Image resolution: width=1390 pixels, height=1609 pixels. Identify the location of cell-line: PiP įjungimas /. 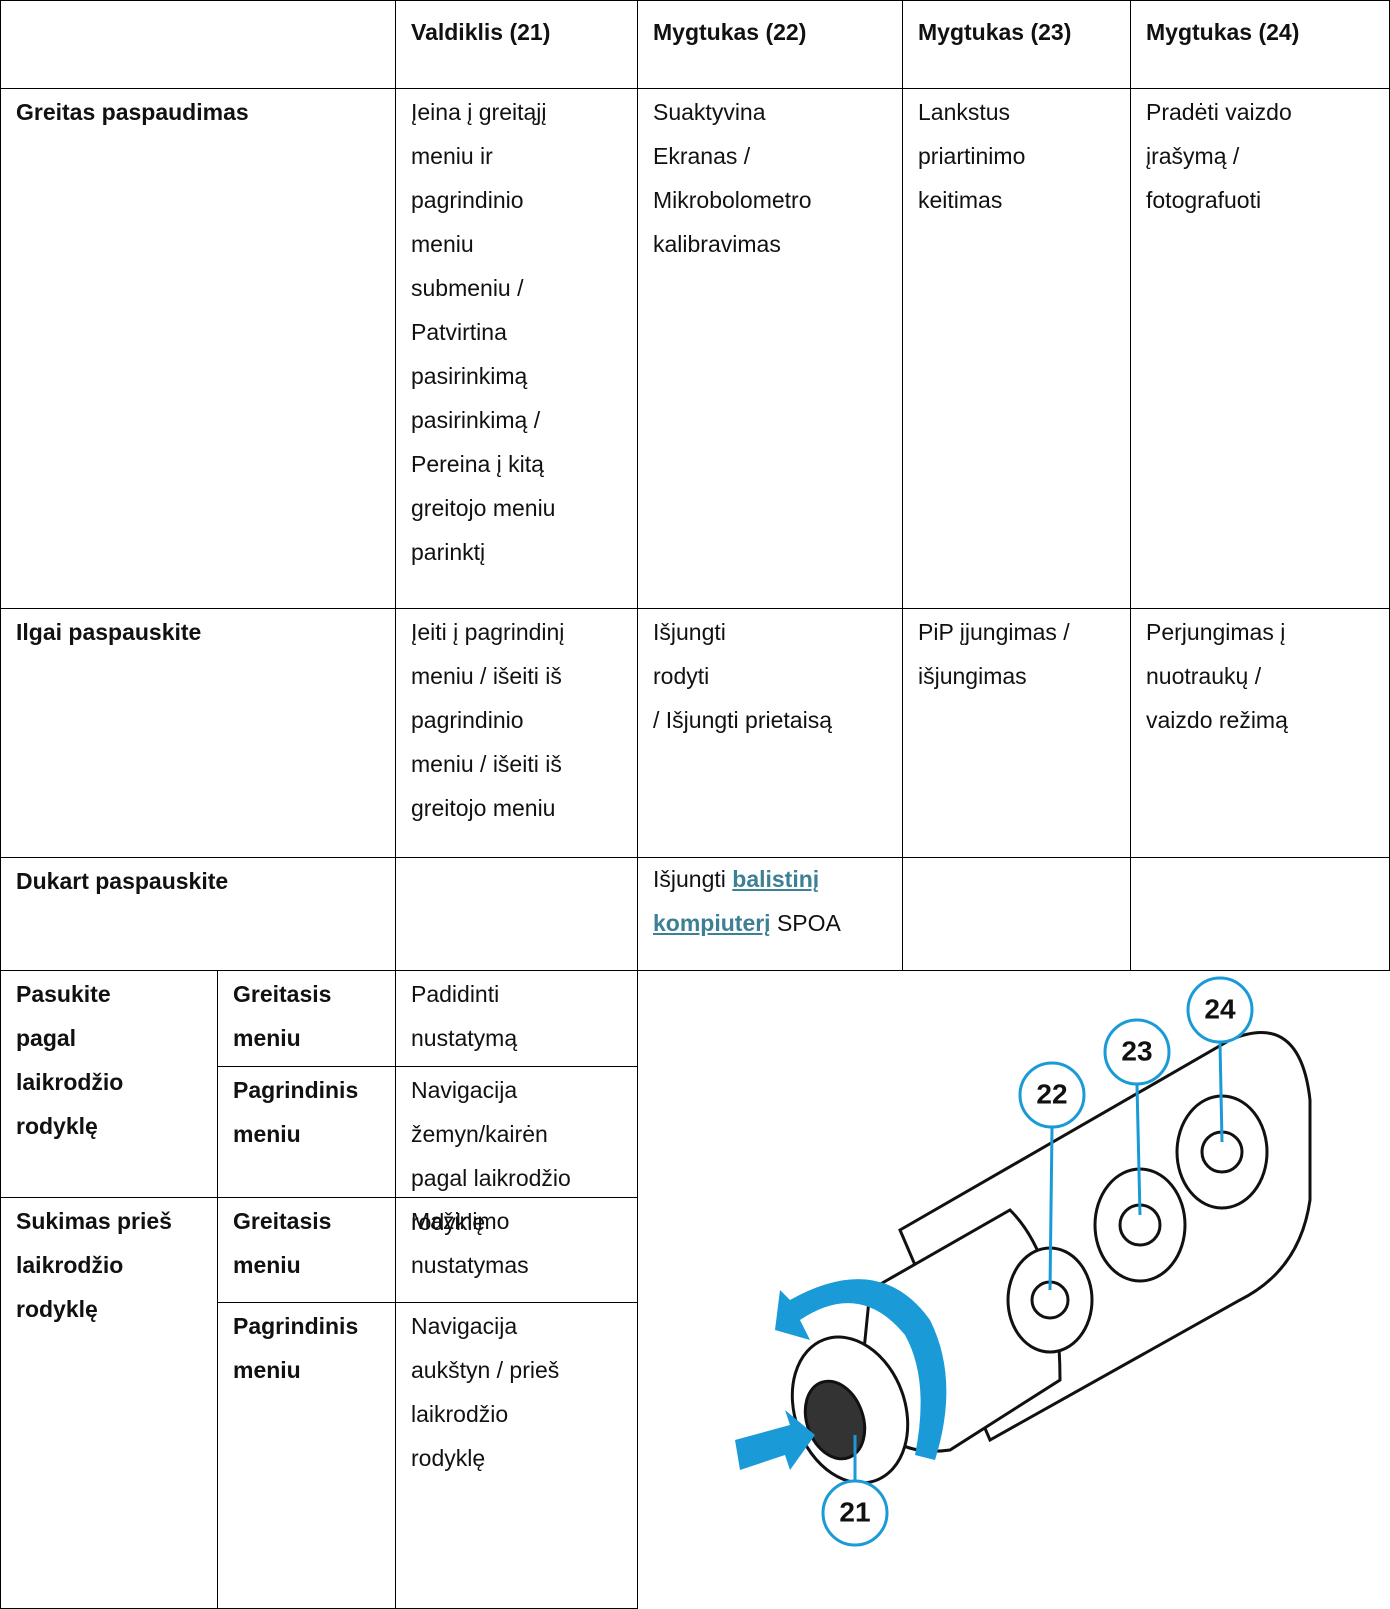
(994, 632).